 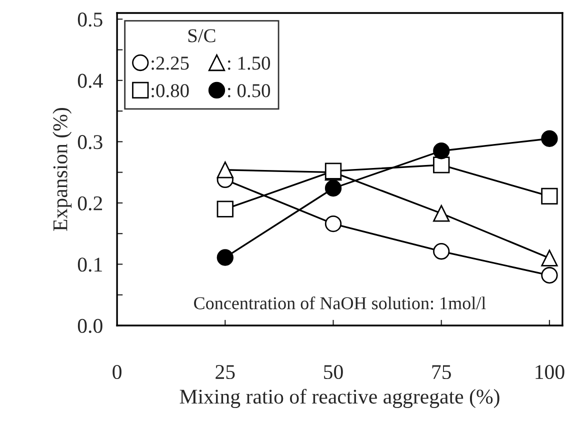 What do you see at coordinates (202, 35) in the screenshot?
I see `legend-title: S/C` at bounding box center [202, 35].